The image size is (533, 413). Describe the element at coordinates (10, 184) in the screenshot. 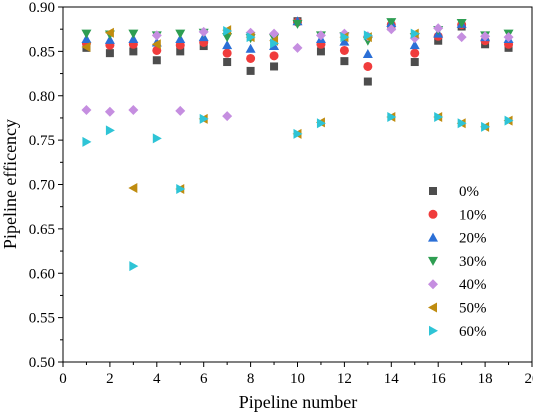

I see `y-axis-title: Pipeline efficency` at that location.